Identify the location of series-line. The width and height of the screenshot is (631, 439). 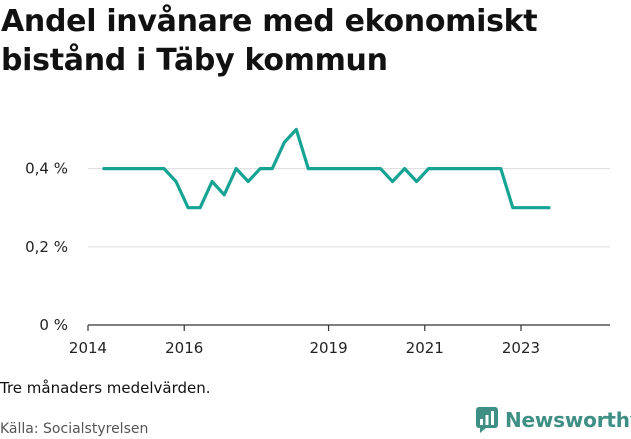
(326, 168).